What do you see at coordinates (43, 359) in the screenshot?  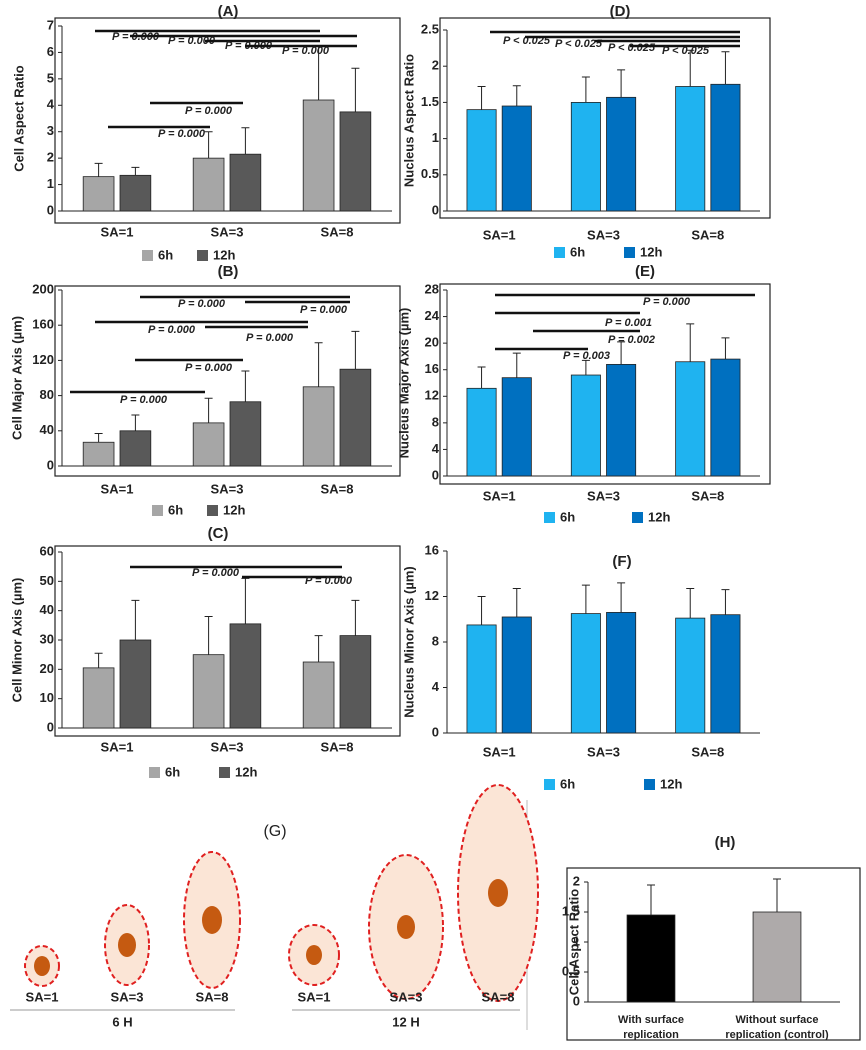 I see `y-tick-label: 120` at bounding box center [43, 359].